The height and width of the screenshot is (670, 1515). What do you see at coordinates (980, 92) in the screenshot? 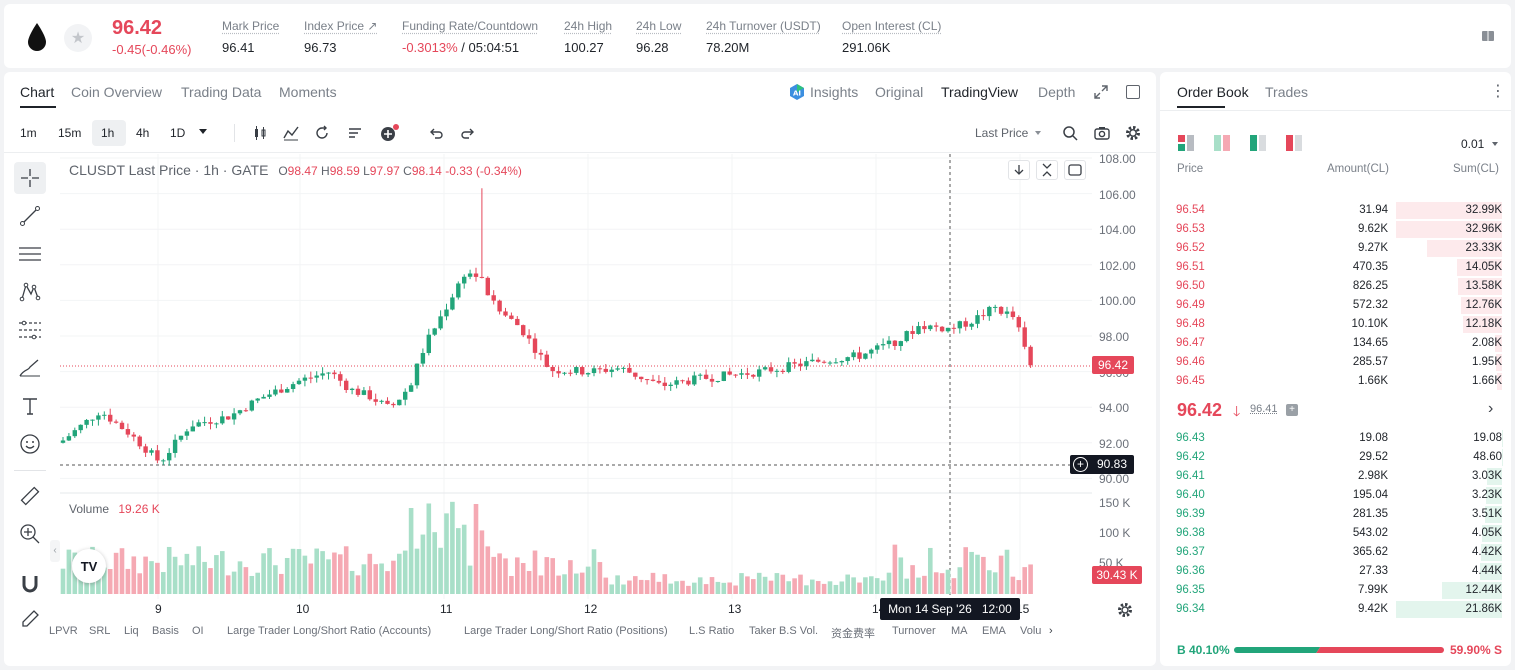
I see `view-tradingview: TradingView` at bounding box center [980, 92].